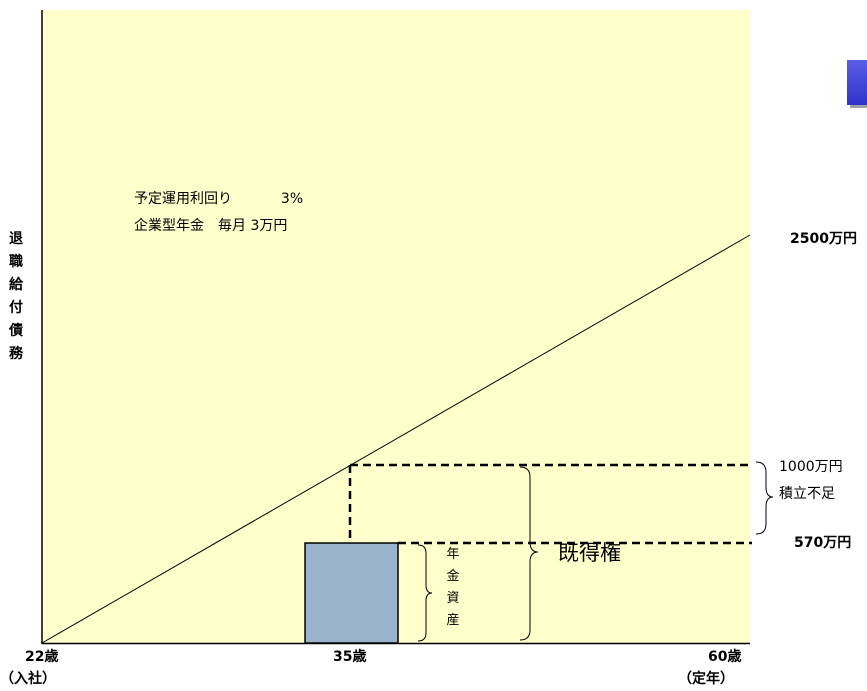 This screenshot has width=867, height=691. What do you see at coordinates (453, 588) in the screenshot?
I see `pension-assets-label: 年 金 資 産` at bounding box center [453, 588].